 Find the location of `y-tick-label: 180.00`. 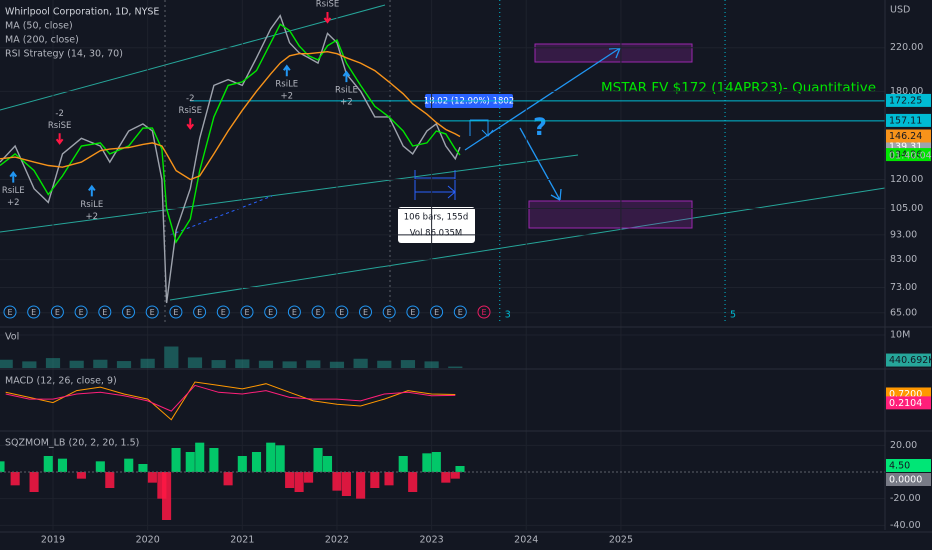

y-tick-label: 180.00 is located at coordinates (906, 91).